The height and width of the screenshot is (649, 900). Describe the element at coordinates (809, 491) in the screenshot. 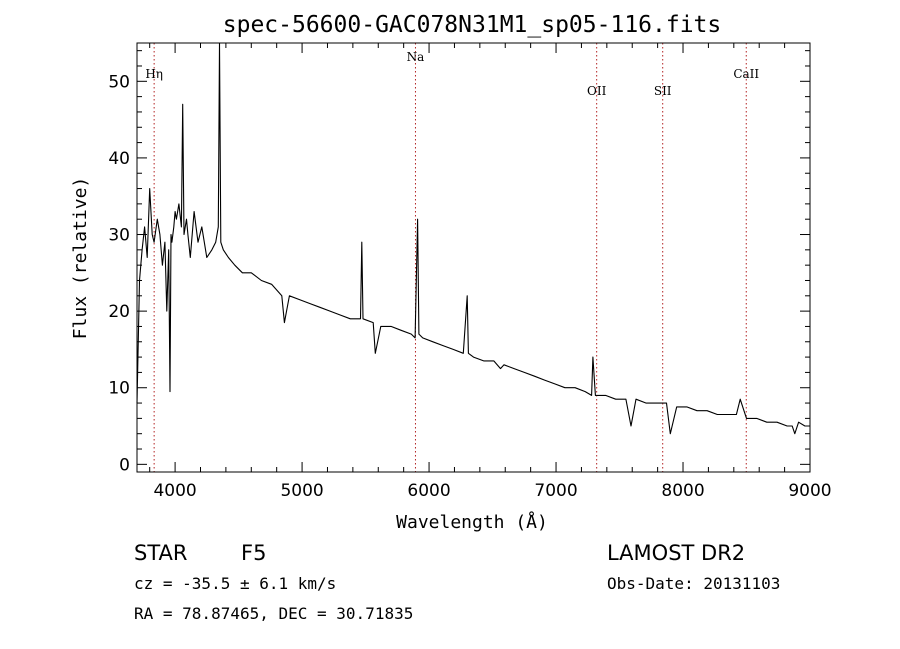

I see `x-tick-label: 9000` at that location.